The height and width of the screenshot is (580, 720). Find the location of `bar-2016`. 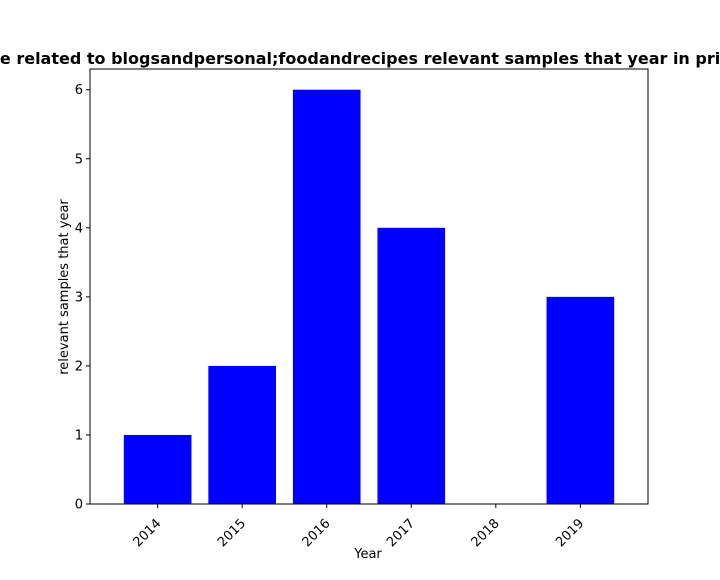

bar-2016 is located at coordinates (326, 296).